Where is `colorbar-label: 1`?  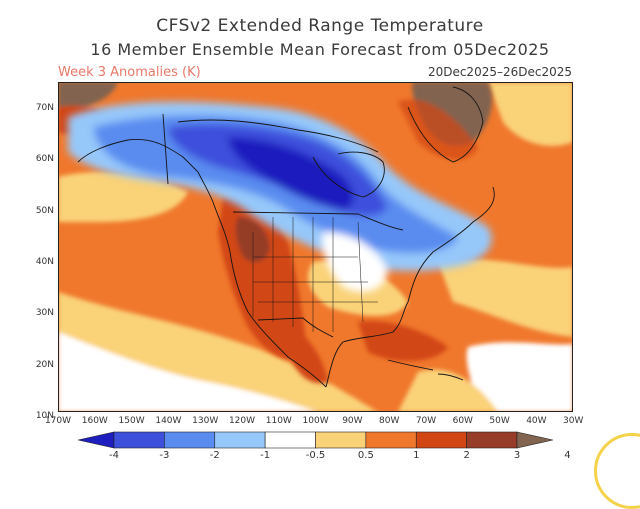
colorbar-label: 1 is located at coordinates (416, 455).